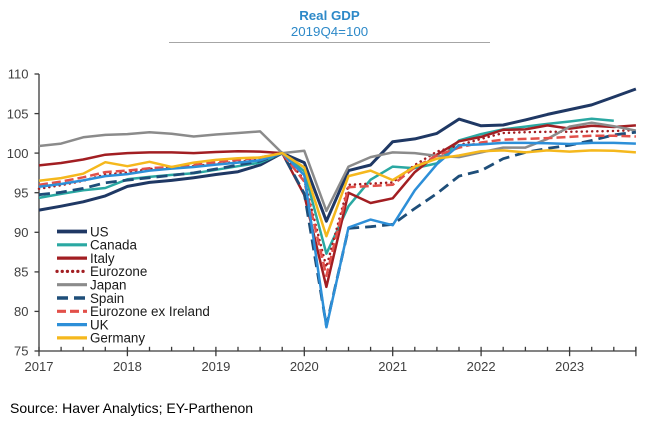  Describe the element at coordinates (113, 245) in the screenshot. I see `svg-text: Canada` at that location.